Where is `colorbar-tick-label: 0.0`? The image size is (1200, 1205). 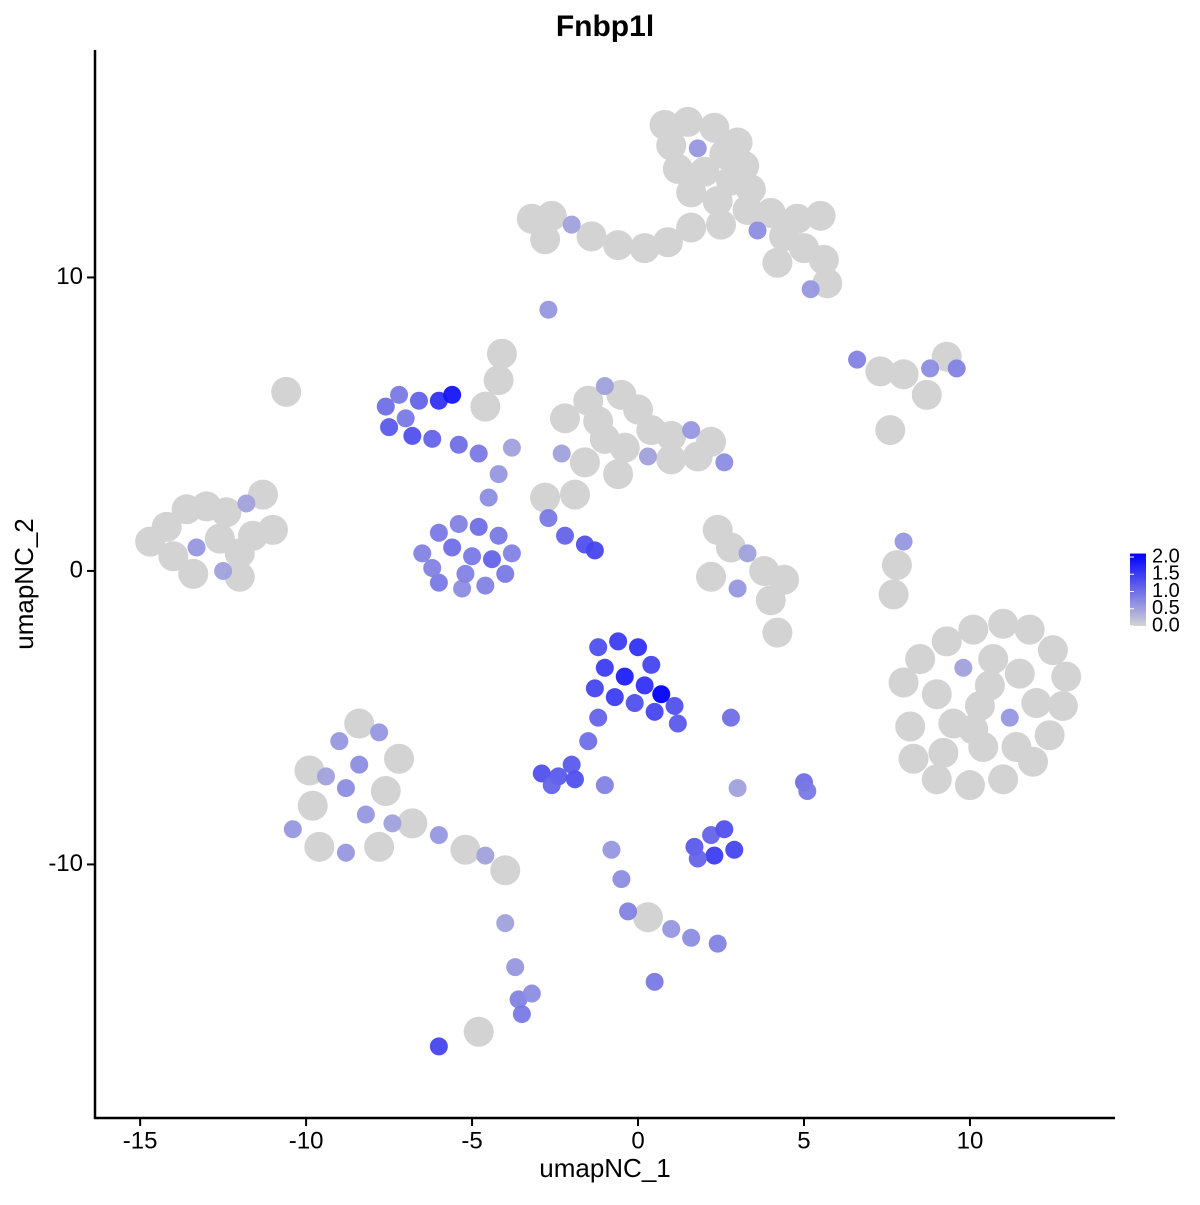
colorbar-tick-label: 0.0 is located at coordinates (1166, 625).